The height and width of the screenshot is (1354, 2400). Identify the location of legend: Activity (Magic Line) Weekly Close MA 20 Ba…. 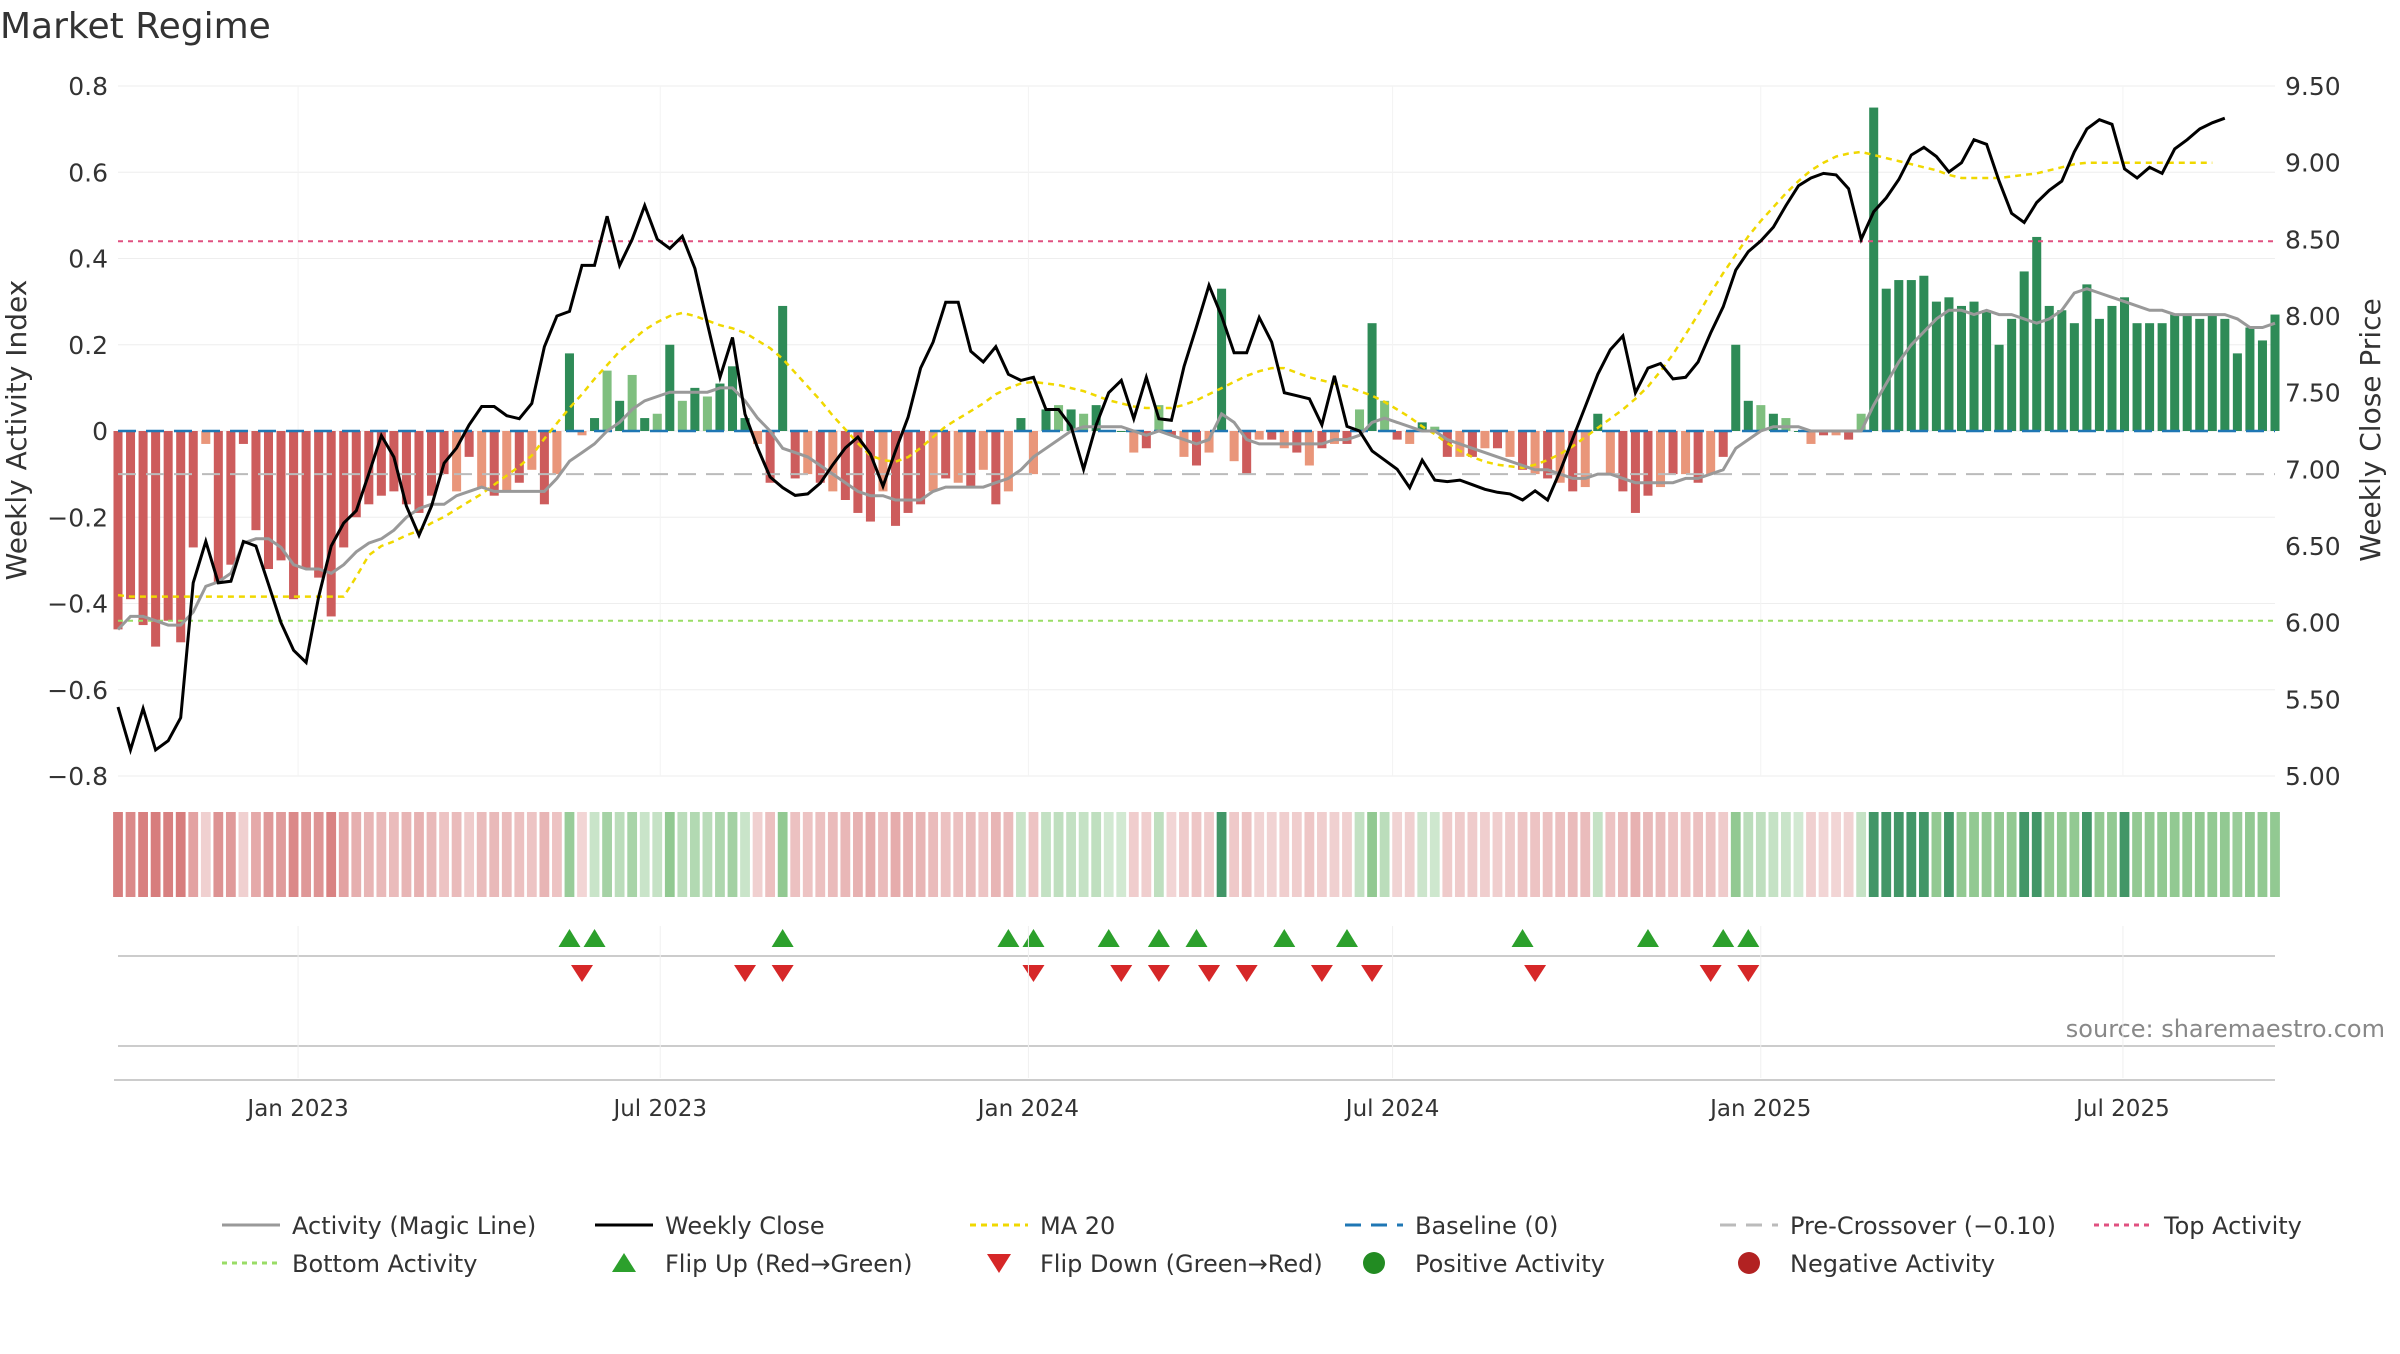
(1262, 1245).